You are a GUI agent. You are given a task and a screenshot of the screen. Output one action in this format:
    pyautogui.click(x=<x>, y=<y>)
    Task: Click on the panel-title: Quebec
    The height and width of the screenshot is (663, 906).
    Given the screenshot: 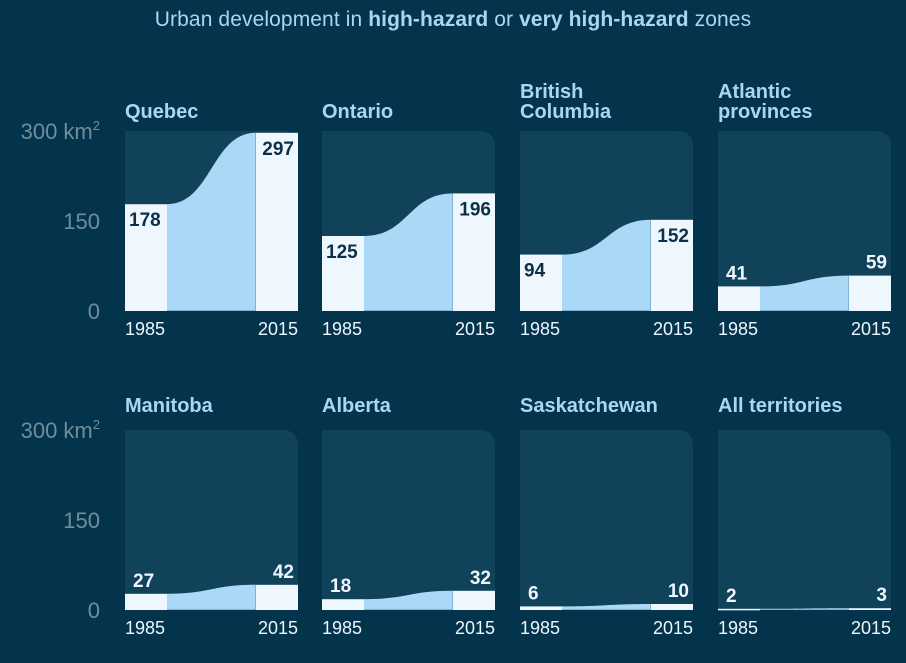 What is the action you would take?
    pyautogui.click(x=161, y=112)
    